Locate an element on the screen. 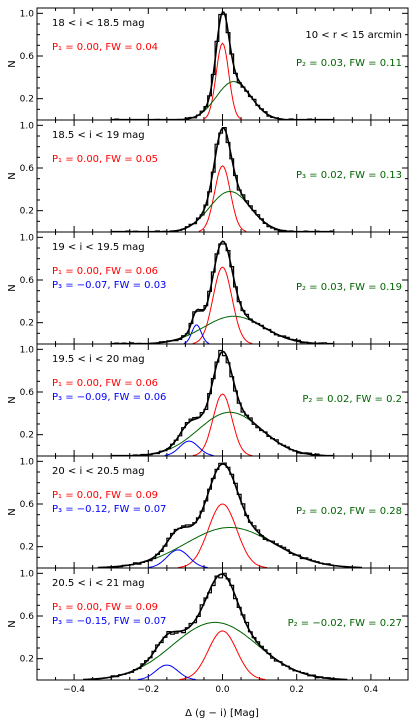 The height and width of the screenshot is (727, 415). radius-annotation: 10 < r < 15 arcmin is located at coordinates (353, 35).